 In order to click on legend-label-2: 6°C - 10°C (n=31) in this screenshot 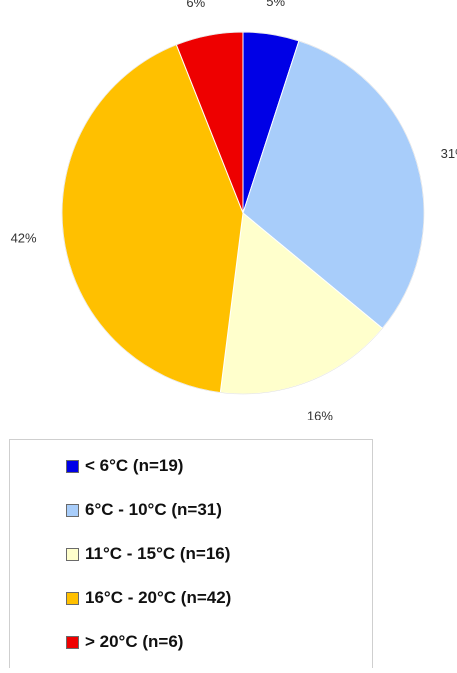, I will do `click(153, 509)`.